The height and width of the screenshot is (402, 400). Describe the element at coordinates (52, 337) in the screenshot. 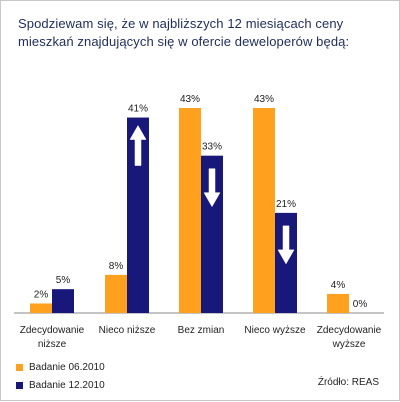

I see `x-tick-label: Zdecydowanie niższe` at that location.